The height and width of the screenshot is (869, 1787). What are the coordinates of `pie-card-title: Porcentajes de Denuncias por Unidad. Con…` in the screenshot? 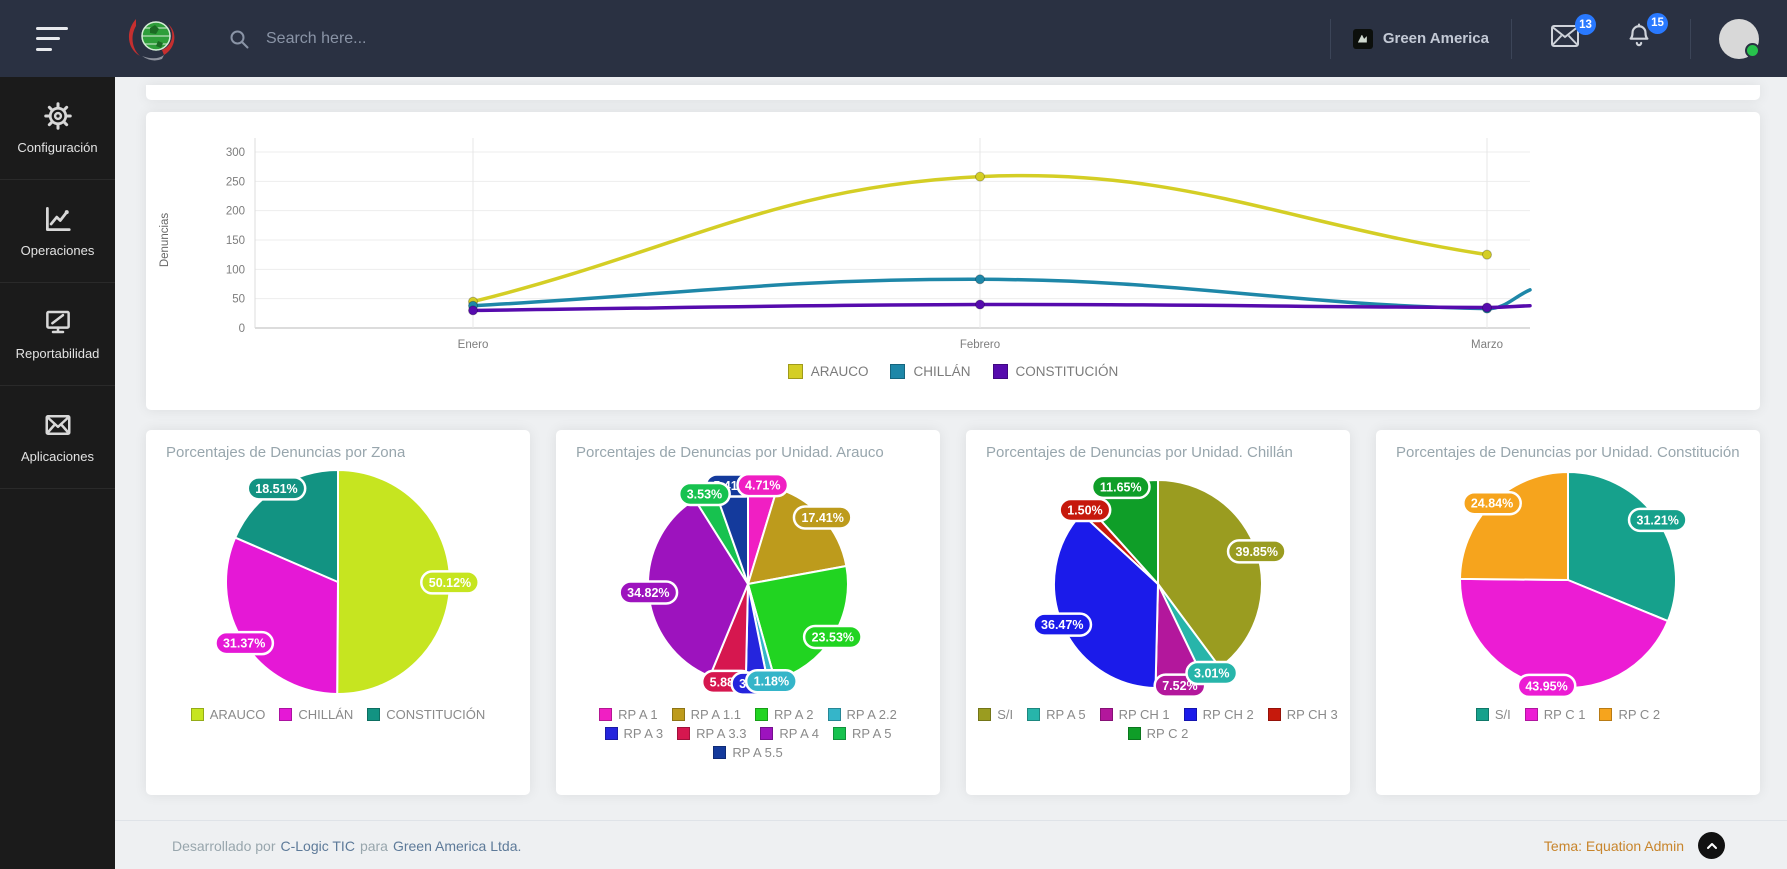 It's located at (1568, 452).